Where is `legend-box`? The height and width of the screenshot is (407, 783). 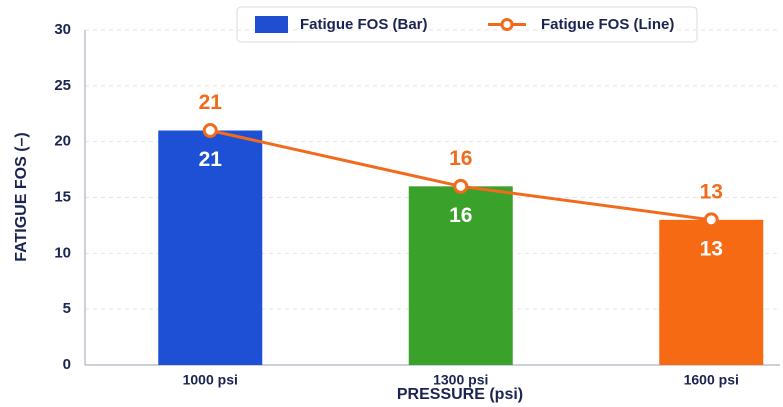
legend-box is located at coordinates (467, 24).